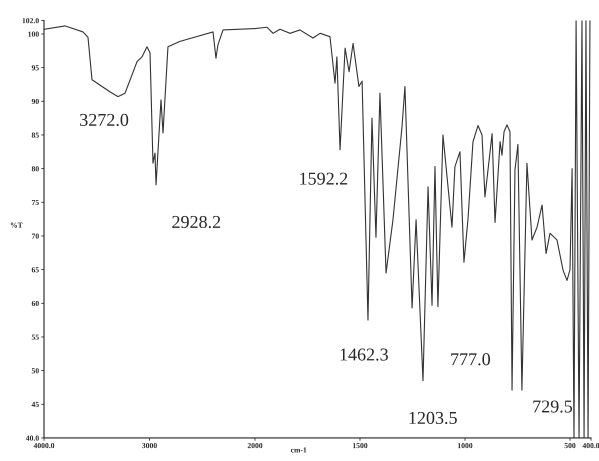  Describe the element at coordinates (470, 359) in the screenshot. I see `annotation: 777.0` at that location.